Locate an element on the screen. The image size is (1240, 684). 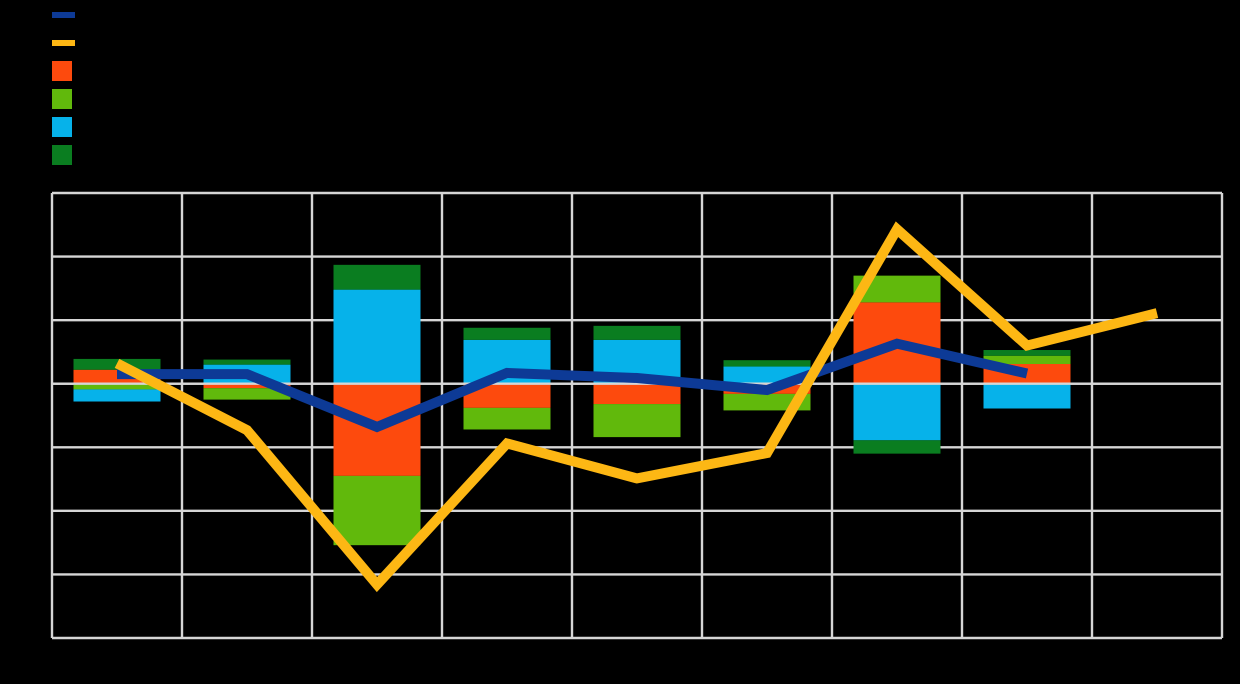
bar-segment-dark-green-col4 is located at coordinates (507, 333).